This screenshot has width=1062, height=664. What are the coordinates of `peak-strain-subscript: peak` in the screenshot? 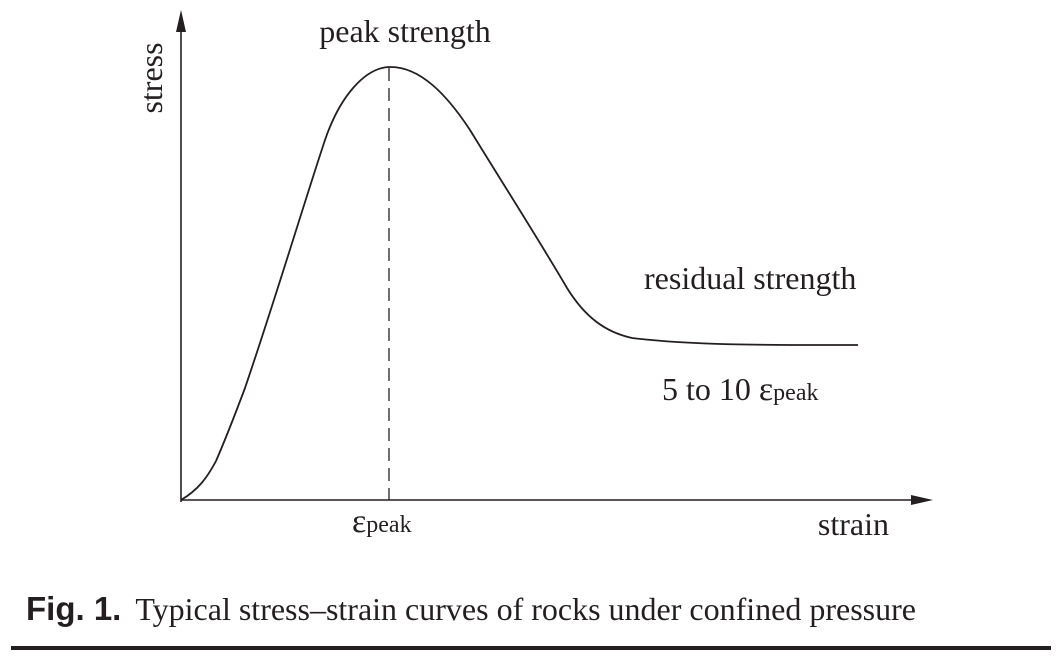 It's located at (388, 525).